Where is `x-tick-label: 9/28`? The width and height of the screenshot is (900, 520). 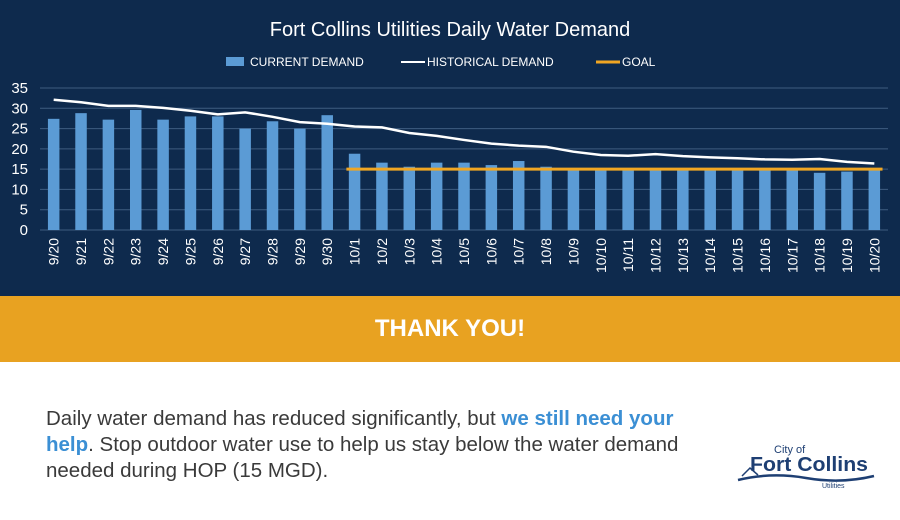
x-tick-label: 9/28 is located at coordinates (273, 251).